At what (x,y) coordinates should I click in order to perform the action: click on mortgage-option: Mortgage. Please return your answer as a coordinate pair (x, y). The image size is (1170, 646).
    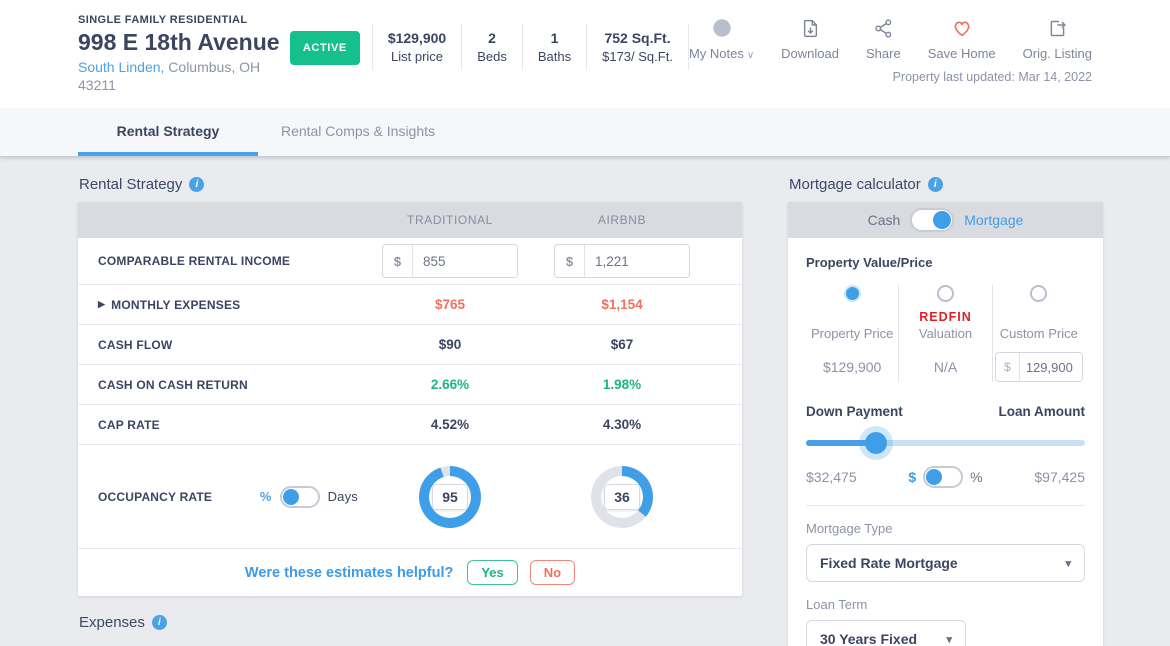
    Looking at the image, I should click on (994, 220).